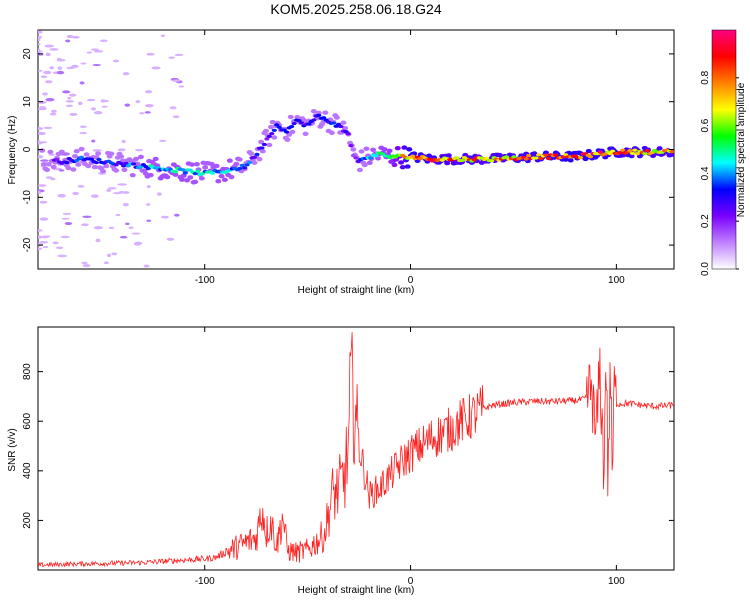 The image size is (750, 600). What do you see at coordinates (27, 470) in the screenshot?
I see `y-tick-label: 400` at bounding box center [27, 470].